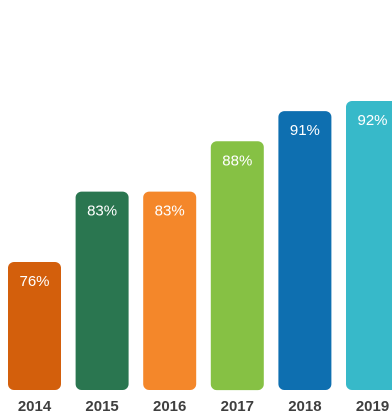 The image size is (392, 415). Describe the element at coordinates (34, 326) in the screenshot. I see `bar-2014` at that location.